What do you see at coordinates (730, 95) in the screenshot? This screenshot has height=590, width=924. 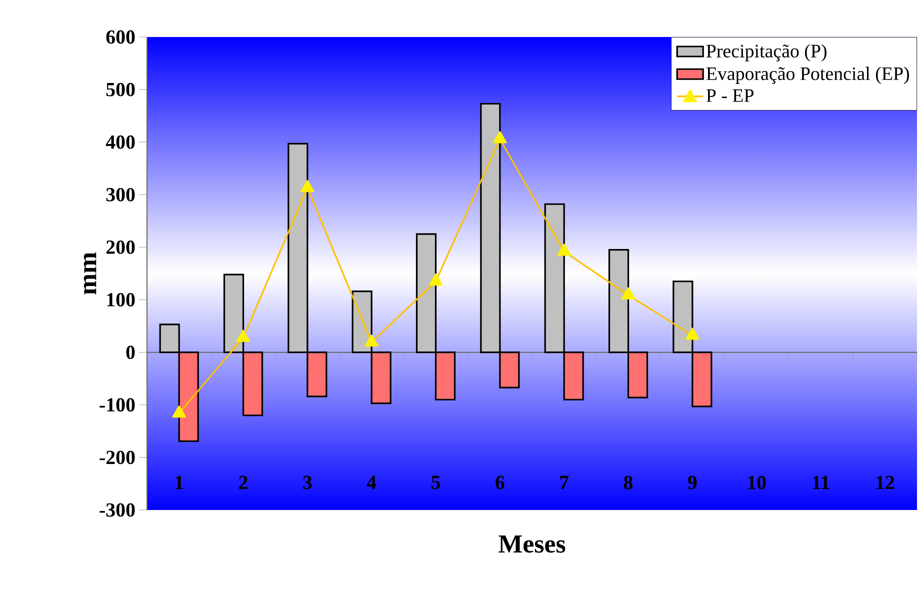 I see `legend-label: P - EP` at bounding box center [730, 95].